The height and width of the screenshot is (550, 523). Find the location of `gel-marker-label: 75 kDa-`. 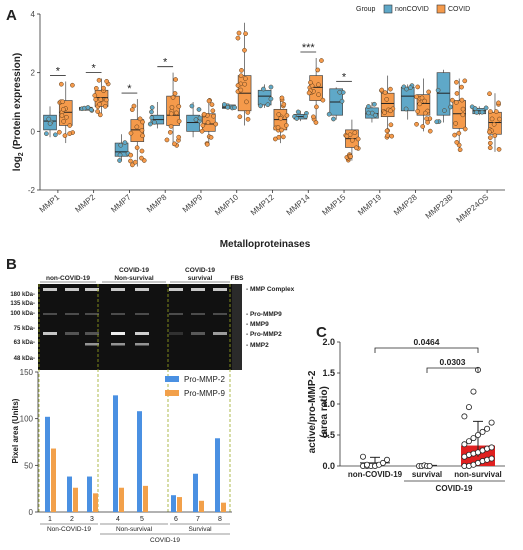

gel-marker-label: 75 kDa- is located at coordinates (24, 329).